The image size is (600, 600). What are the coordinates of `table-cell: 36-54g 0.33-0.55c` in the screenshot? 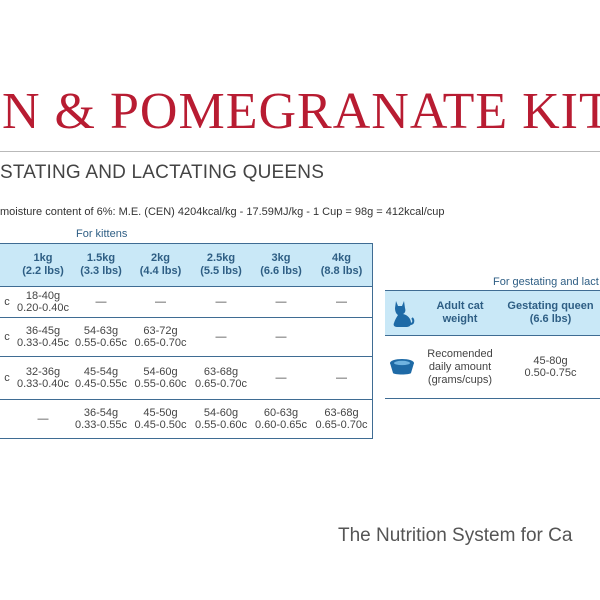 It's located at (101, 419).